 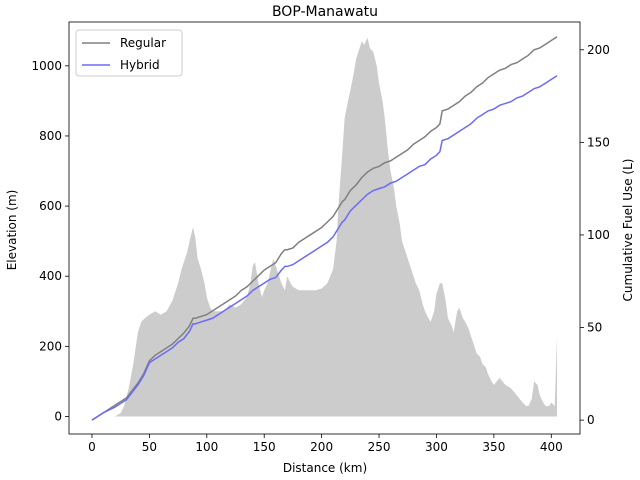 What do you see at coordinates (50, 206) in the screenshot?
I see `y-tick-label: 600` at bounding box center [50, 206].